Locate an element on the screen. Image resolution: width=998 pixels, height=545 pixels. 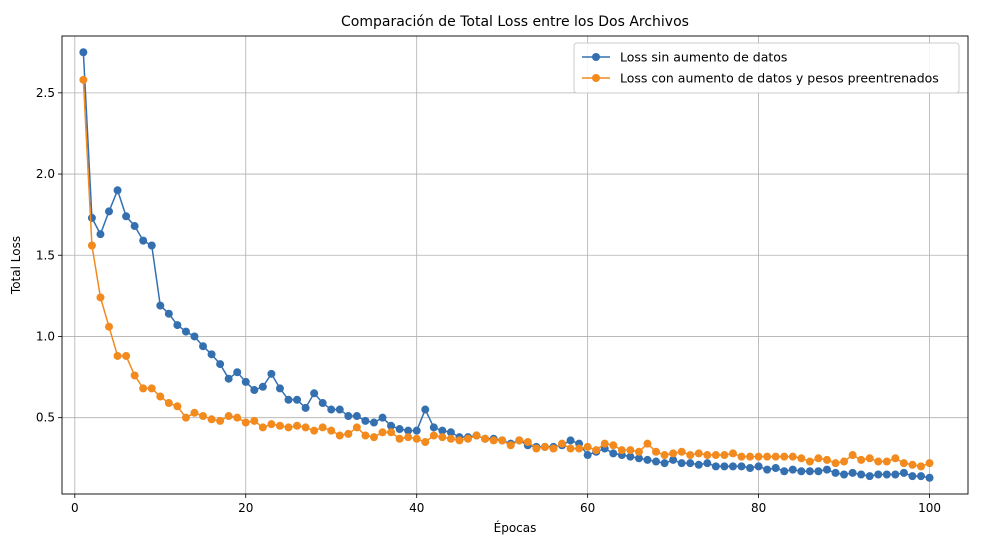
x-axis-ticks: 0 20 40 60 80 100 is located at coordinates (506, 504).